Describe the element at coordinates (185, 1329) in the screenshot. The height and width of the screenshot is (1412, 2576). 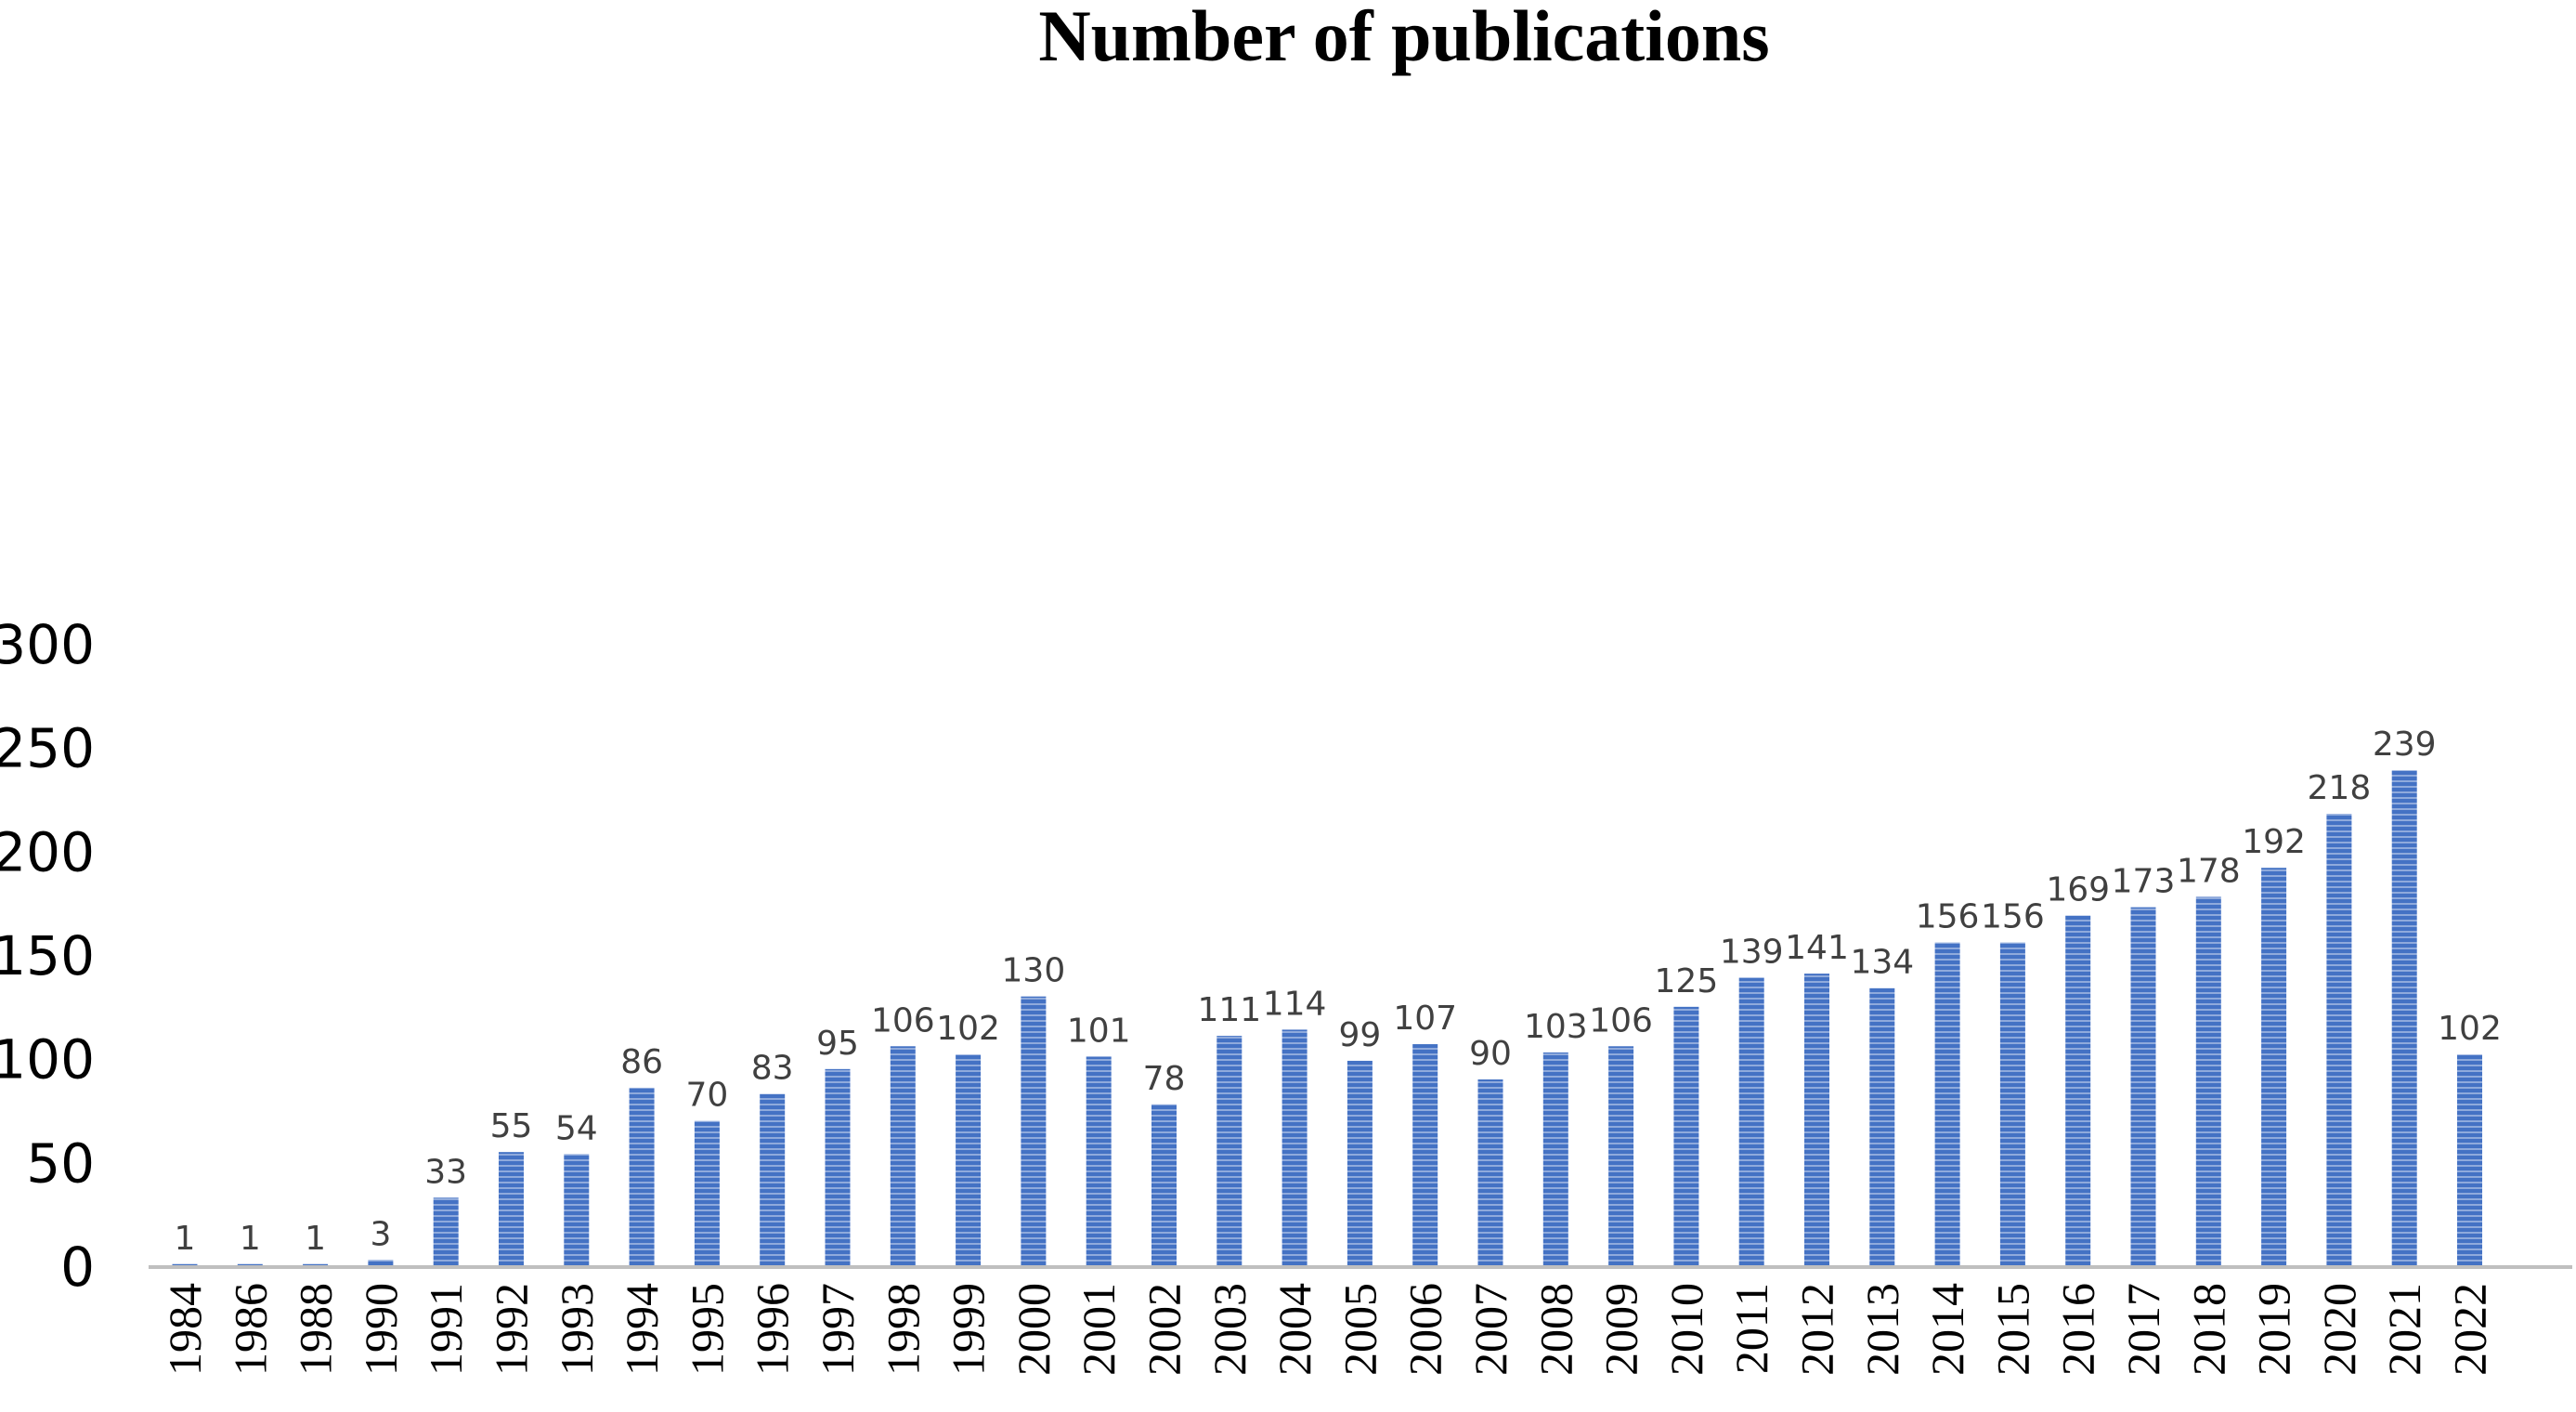
I see `x-tick-label-1984: 1984` at that location.